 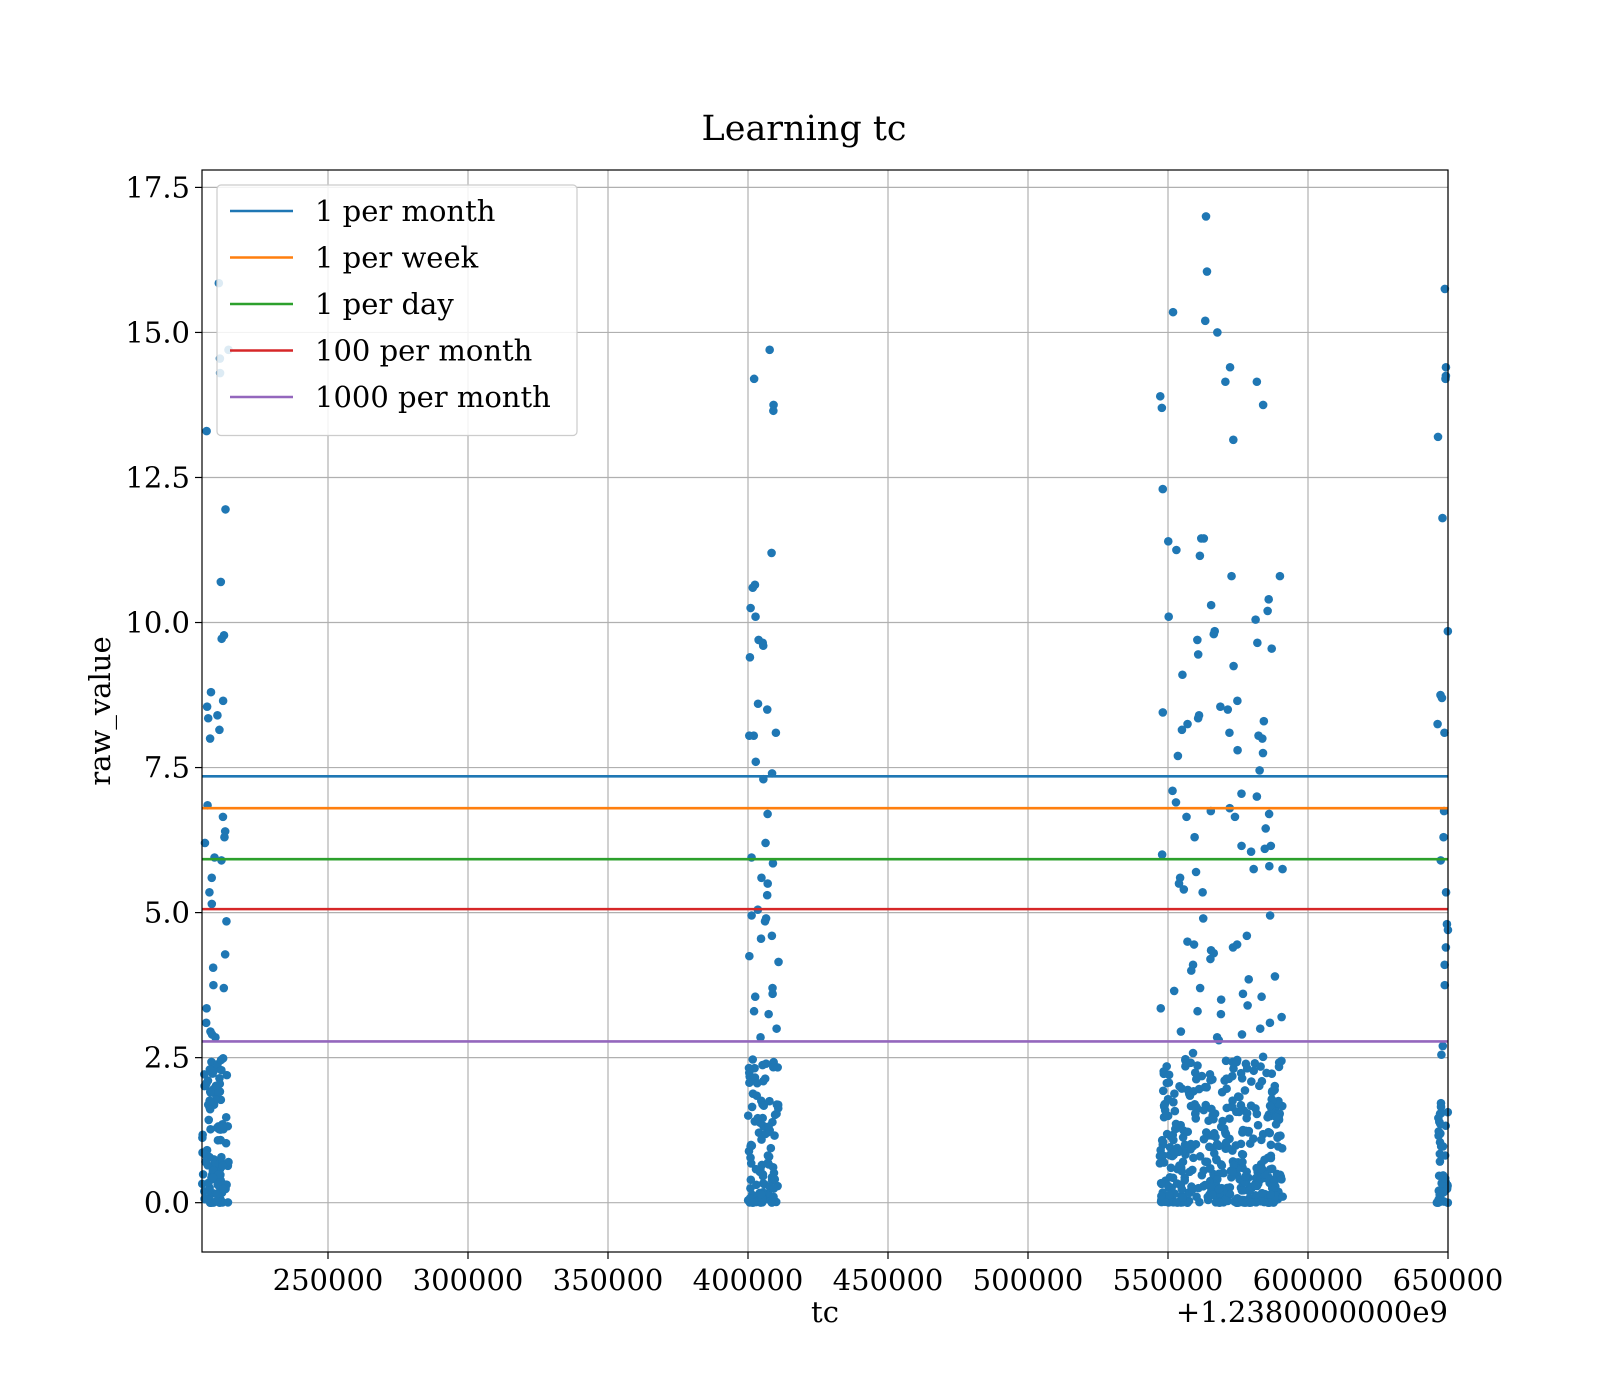 What do you see at coordinates (167, 913) in the screenshot?
I see `y-tick-label: 5.0` at bounding box center [167, 913].